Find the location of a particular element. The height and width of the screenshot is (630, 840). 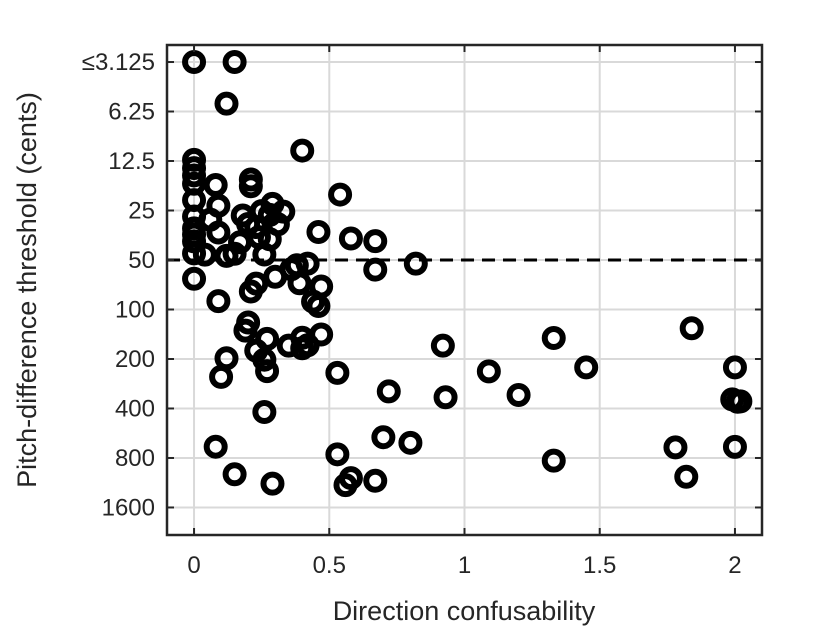

x-axis-title: Direction confusability is located at coordinates (464, 611).